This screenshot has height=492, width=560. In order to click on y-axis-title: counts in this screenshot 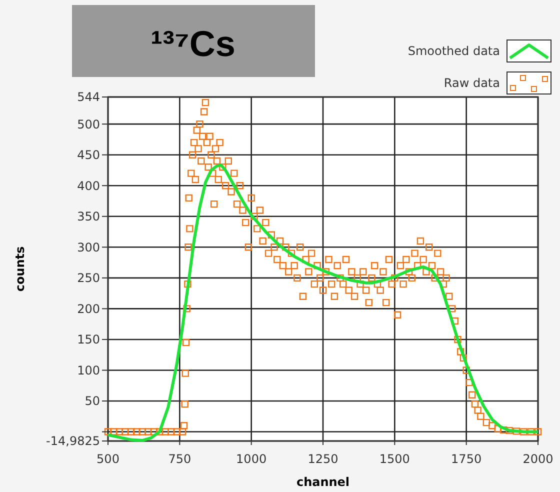, I will do `click(20, 269)`.